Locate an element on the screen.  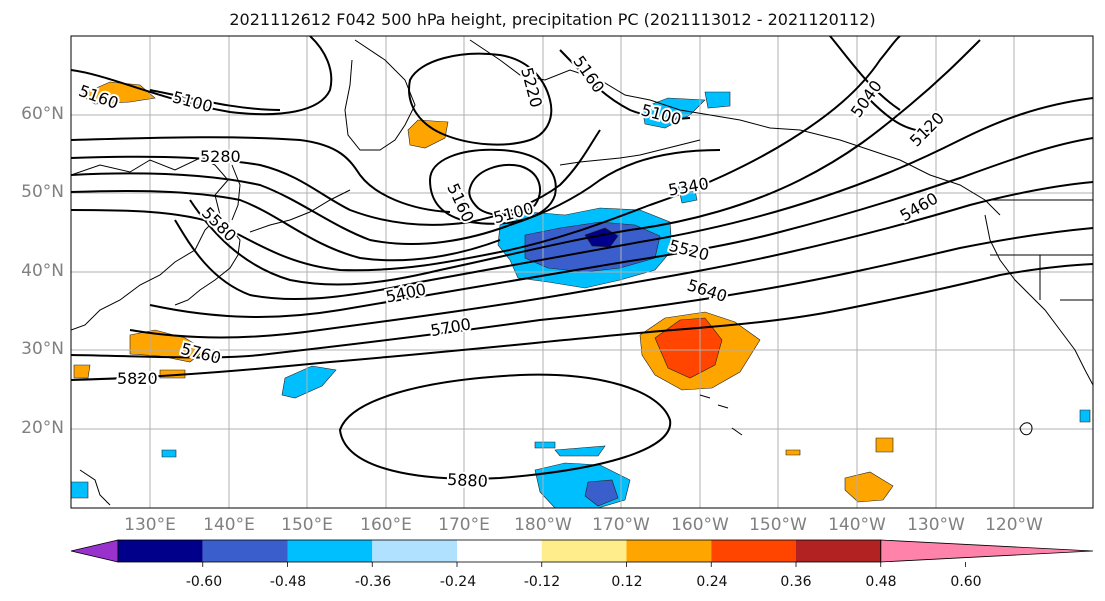
colorbar-tick-label: -0.48 is located at coordinates (288, 582).